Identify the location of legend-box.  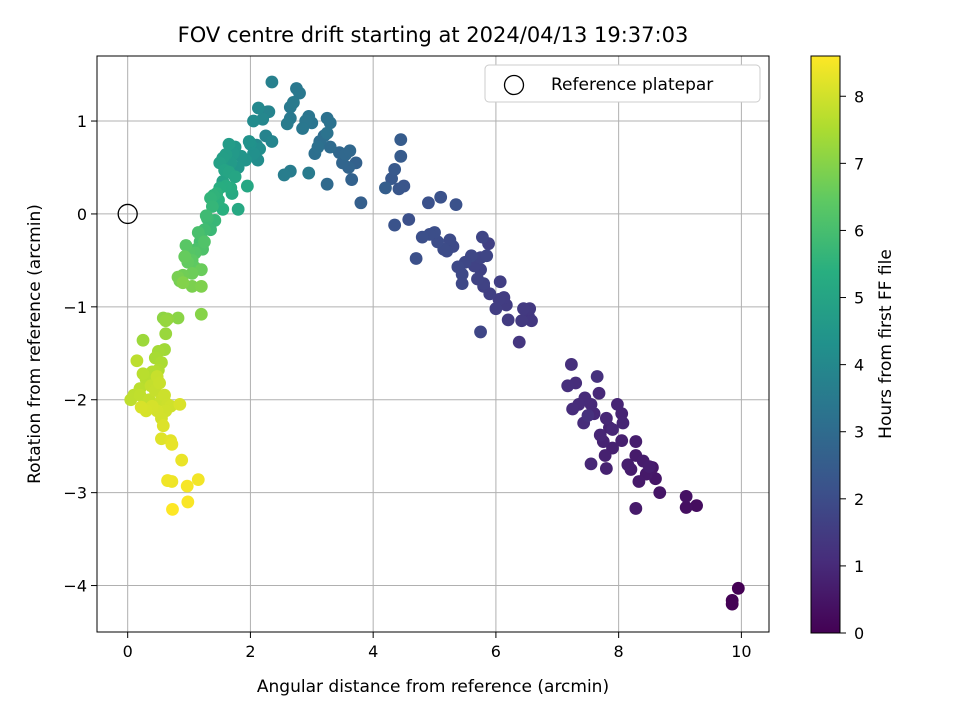
(622, 83).